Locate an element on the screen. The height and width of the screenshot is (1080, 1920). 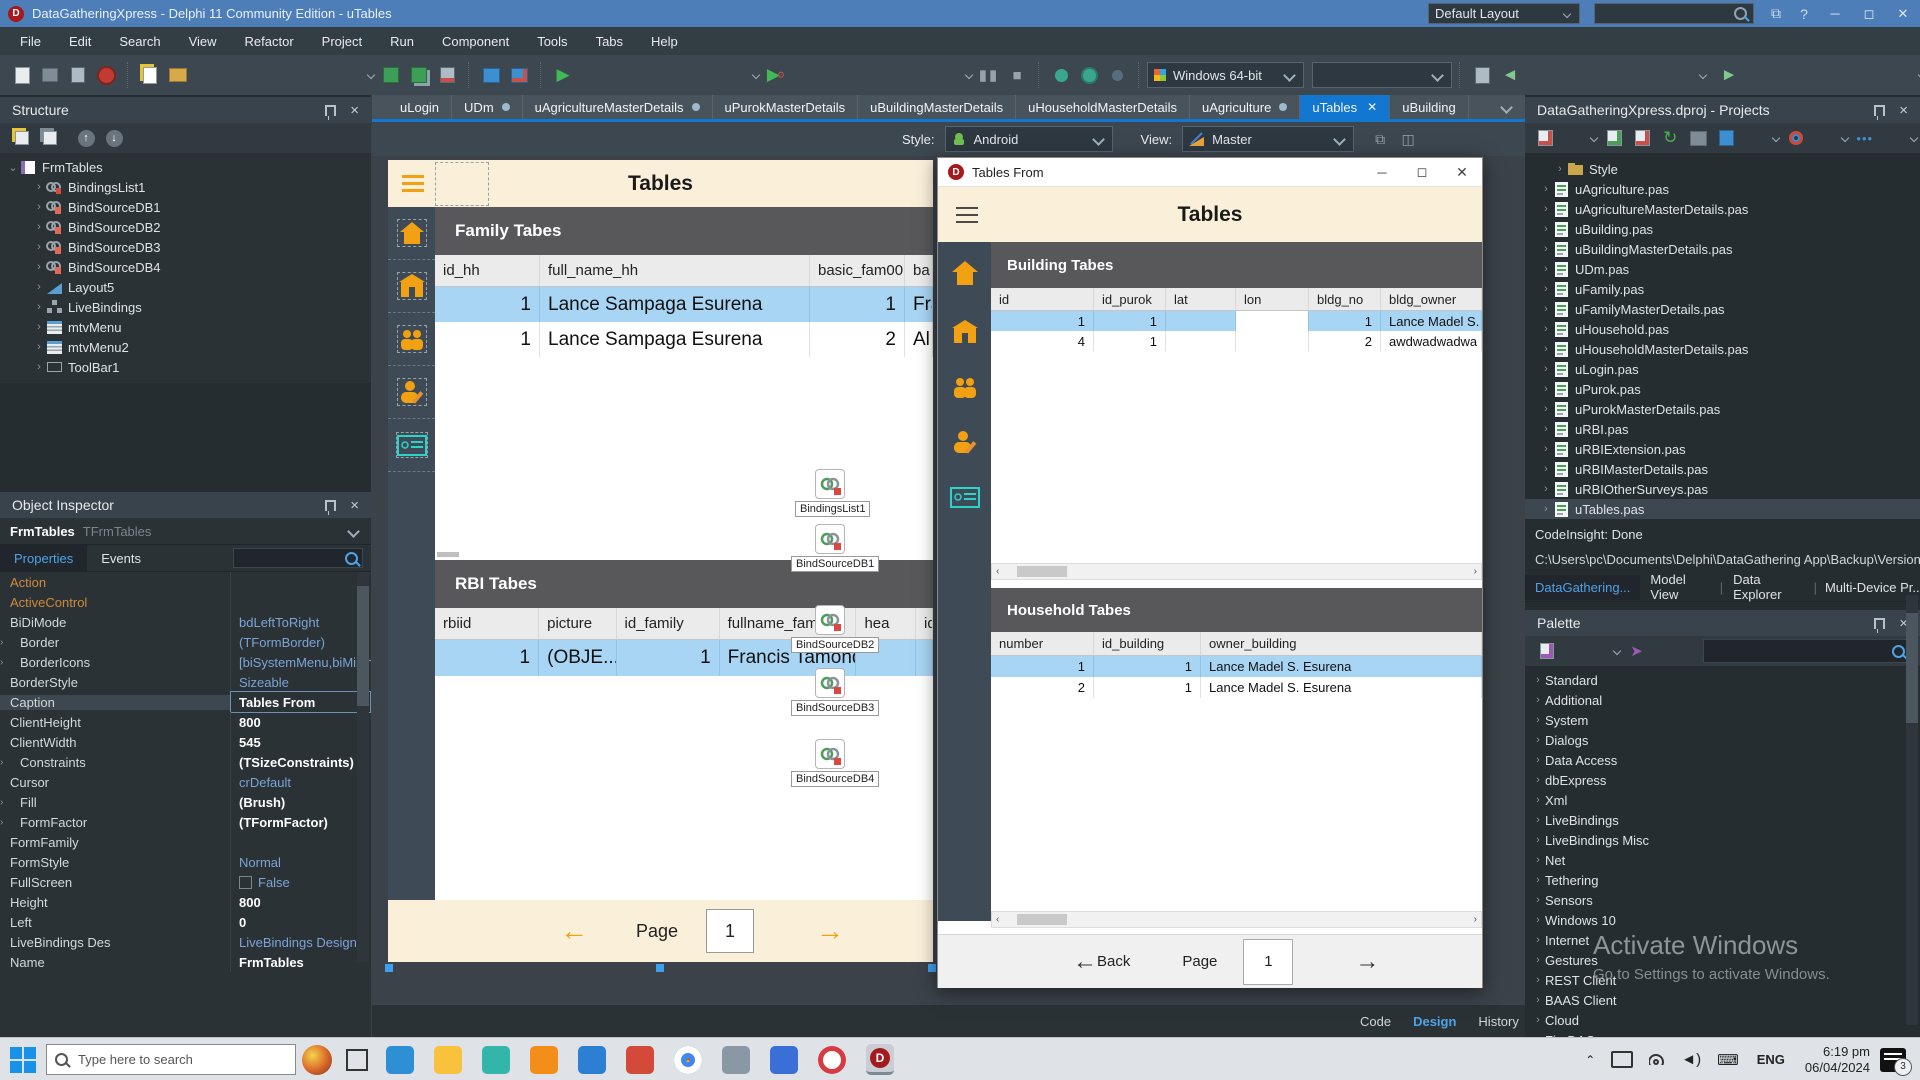
property-row: LiveBindings Des LiveBindings Designer is located at coordinates (185, 942).